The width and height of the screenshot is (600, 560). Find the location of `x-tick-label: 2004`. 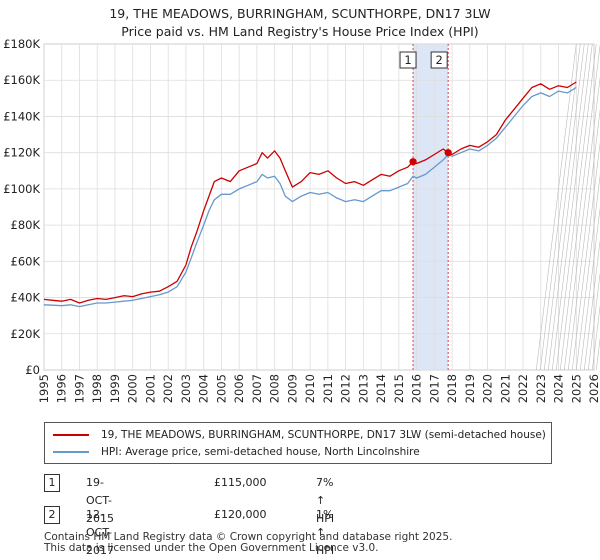

x-tick-label: 2004 is located at coordinates (204, 388).